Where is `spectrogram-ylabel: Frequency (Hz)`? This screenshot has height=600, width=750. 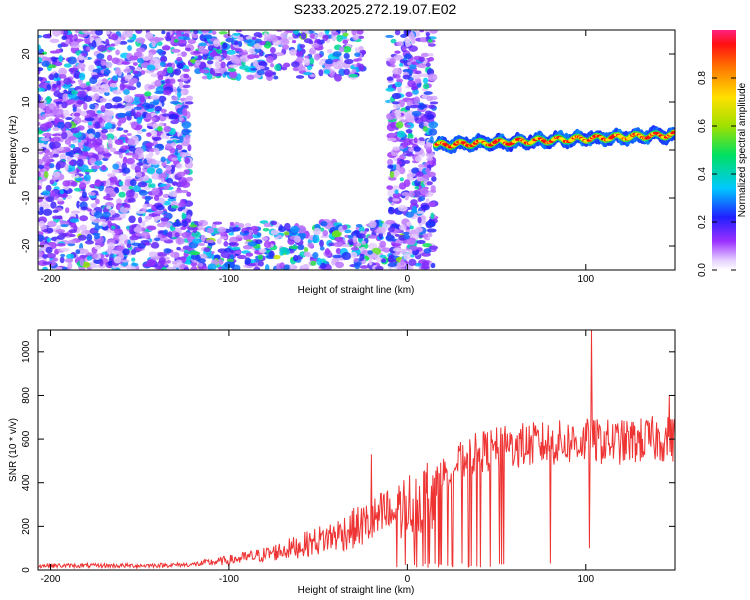 spectrogram-ylabel: Frequency (Hz) is located at coordinates (13, 150).